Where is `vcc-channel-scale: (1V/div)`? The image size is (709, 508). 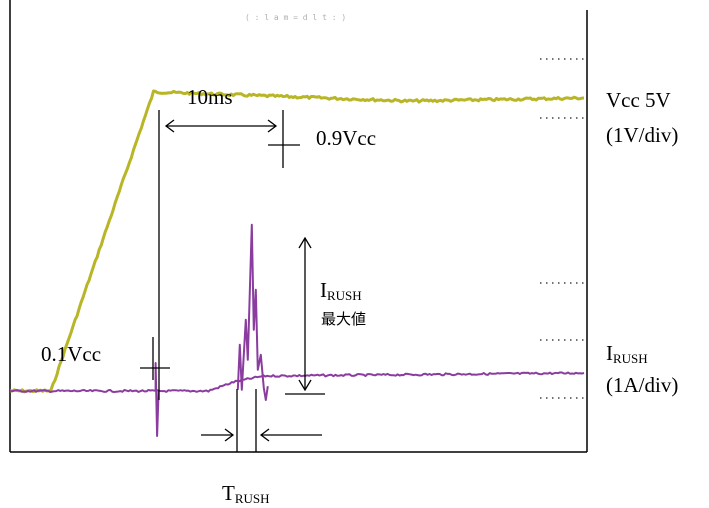
vcc-channel-scale: (1V/div) is located at coordinates (642, 135).